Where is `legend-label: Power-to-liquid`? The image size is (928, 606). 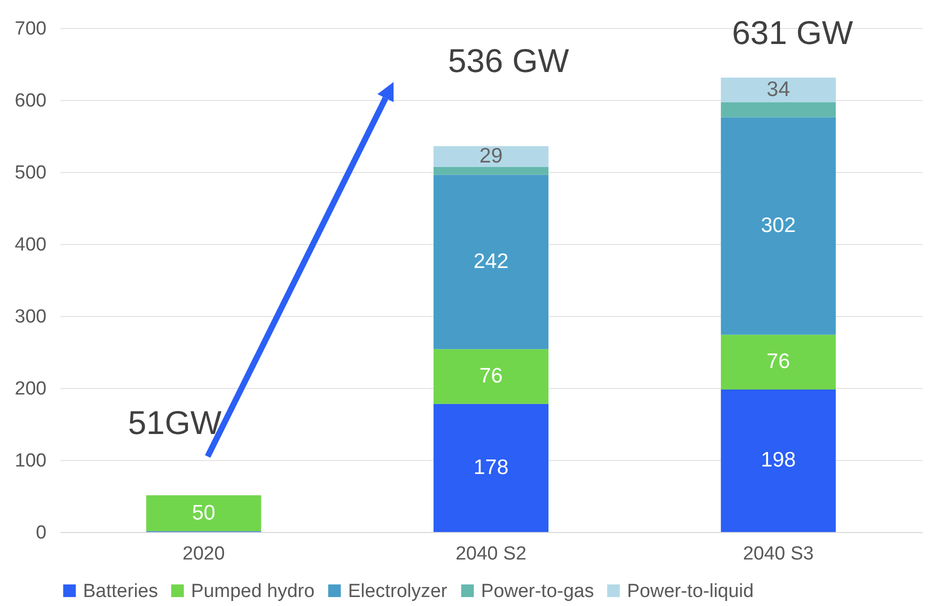 legend-label: Power-to-liquid is located at coordinates (690, 591).